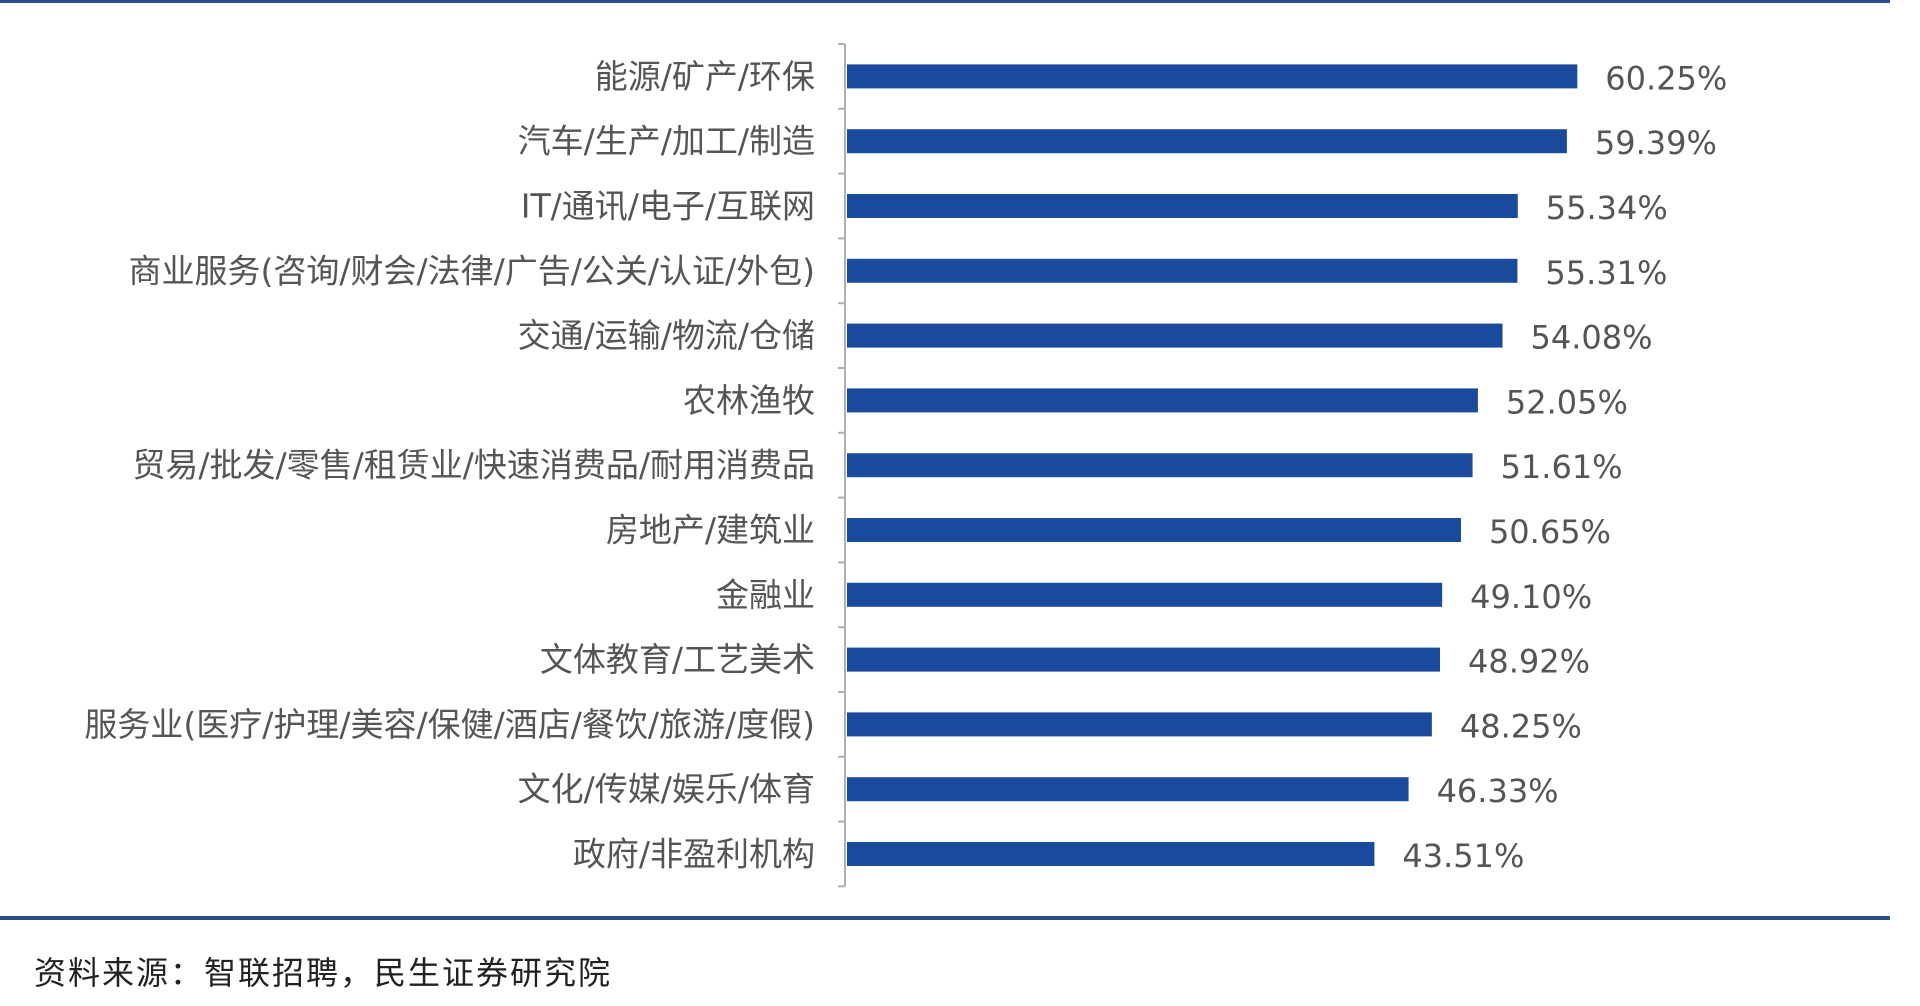  What do you see at coordinates (749, 400) in the screenshot?
I see `category-label: 农林渔牧` at bounding box center [749, 400].